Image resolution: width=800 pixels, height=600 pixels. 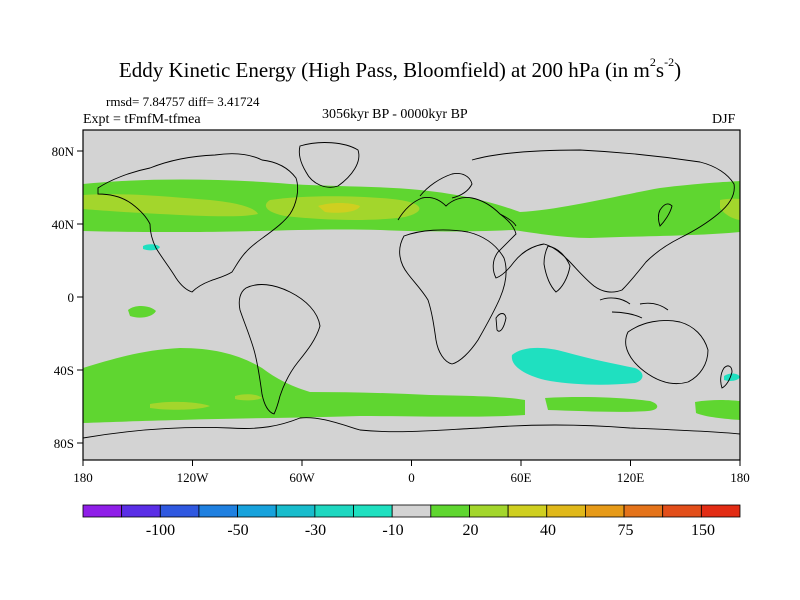 What do you see at coordinates (329, 165) in the screenshot?
I see `coast-greenland` at bounding box center [329, 165].